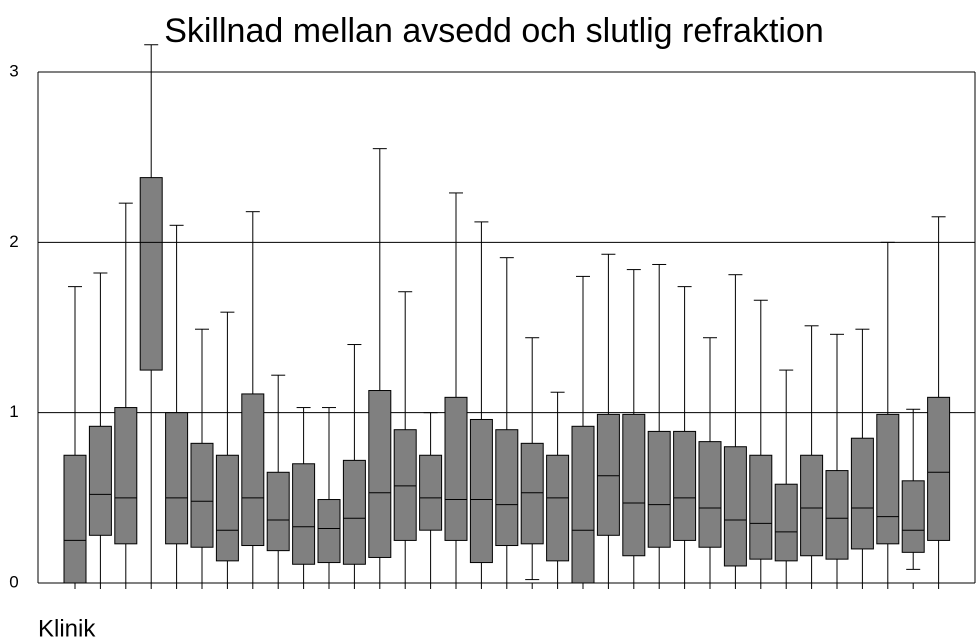 This screenshot has width=976, height=639. I want to click on x-axis-label: Klinik, so click(67, 627).